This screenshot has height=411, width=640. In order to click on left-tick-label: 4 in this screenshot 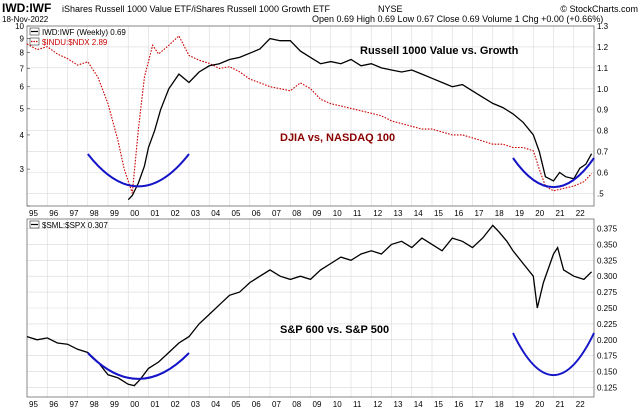, I will do `click(22, 135)`.